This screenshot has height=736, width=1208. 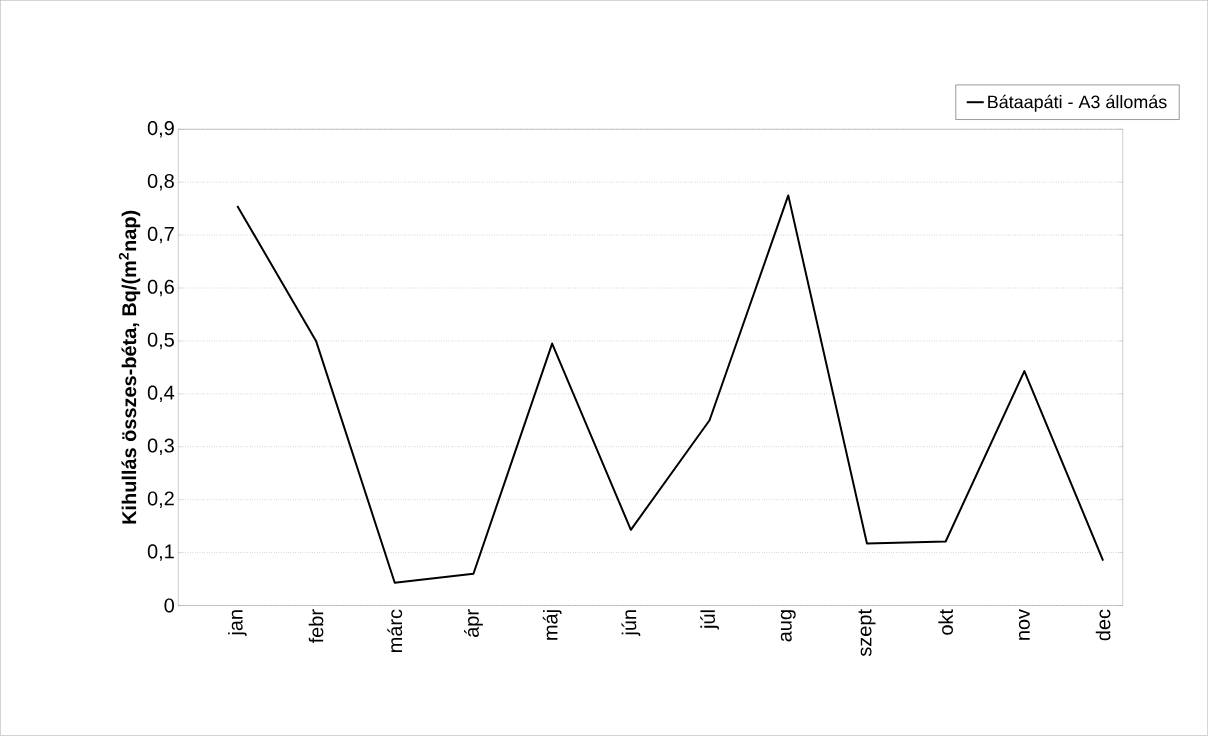 I want to click on x-tick-label: jan, so click(x=237, y=623).